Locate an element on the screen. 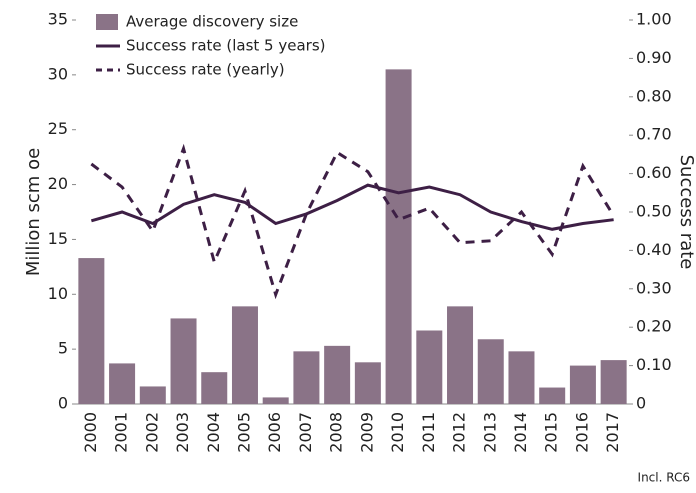  y2-axis-label: Success rate is located at coordinates (686, 212).